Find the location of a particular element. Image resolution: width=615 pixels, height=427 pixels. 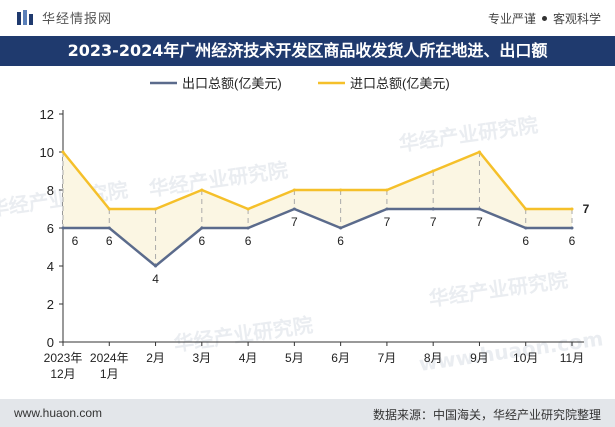

x-tick-label: 4月 is located at coordinates (248, 358).